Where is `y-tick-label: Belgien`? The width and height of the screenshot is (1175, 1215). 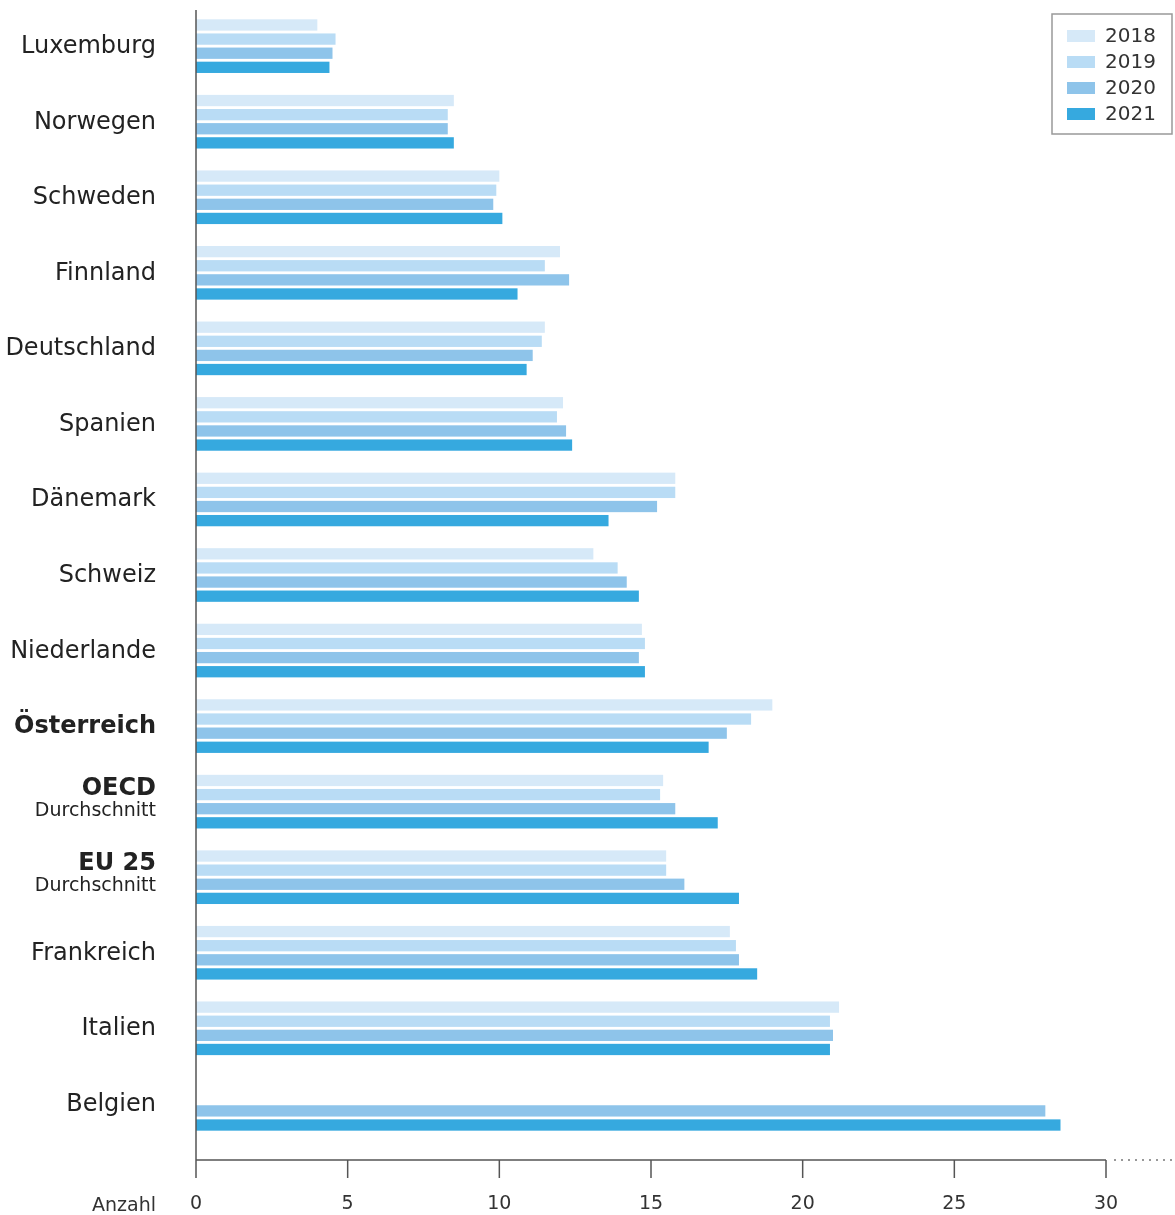
y-tick-label: Belgien is located at coordinates (111, 1102).